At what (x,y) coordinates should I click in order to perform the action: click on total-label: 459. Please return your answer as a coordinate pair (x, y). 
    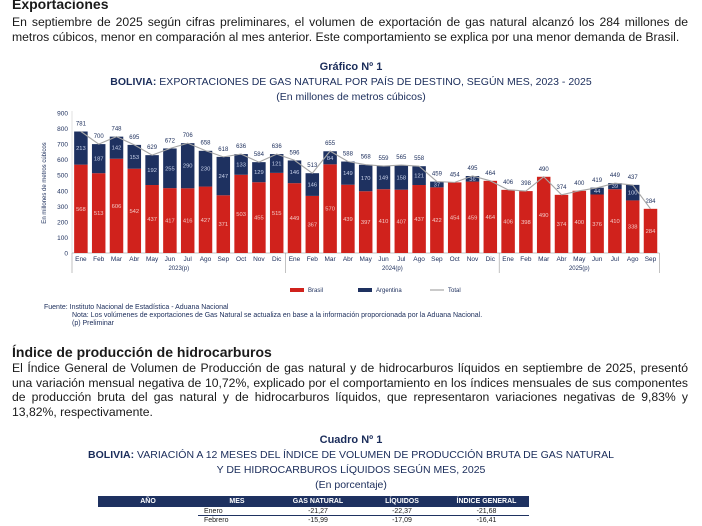
    Looking at the image, I should click on (437, 175).